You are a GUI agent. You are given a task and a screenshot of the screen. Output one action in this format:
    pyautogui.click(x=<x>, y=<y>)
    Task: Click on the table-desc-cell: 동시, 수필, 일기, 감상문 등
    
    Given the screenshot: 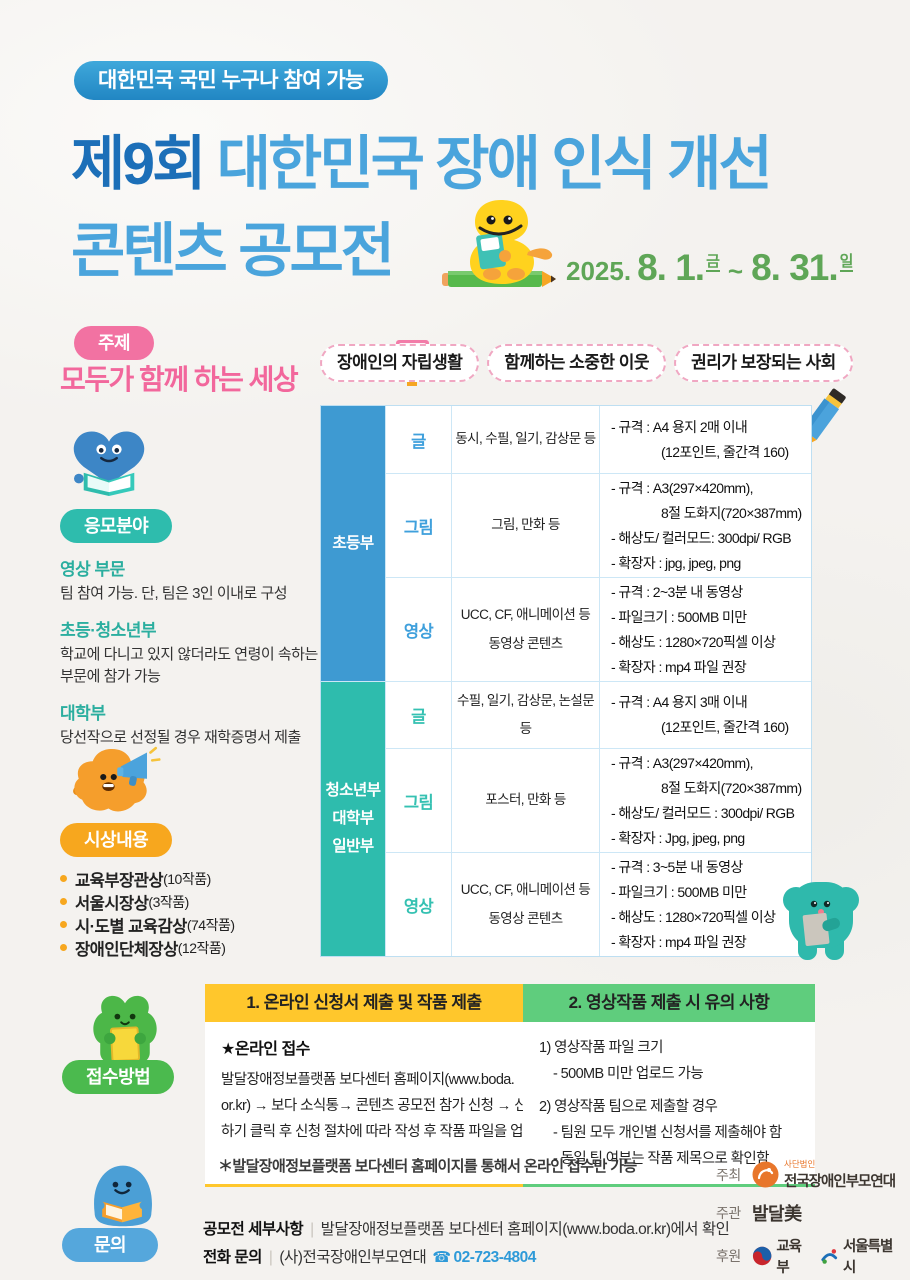 What is the action you would take?
    pyautogui.click(x=525, y=439)
    